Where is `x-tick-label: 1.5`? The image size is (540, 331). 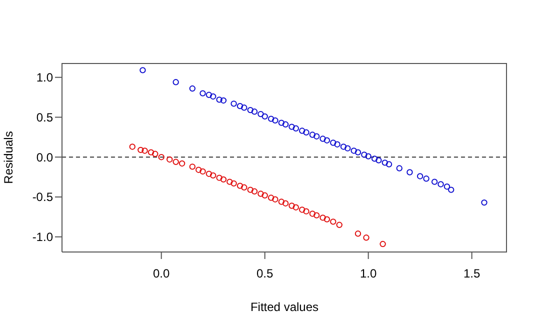 x-tick-label: 1.5 is located at coordinates (471, 273).